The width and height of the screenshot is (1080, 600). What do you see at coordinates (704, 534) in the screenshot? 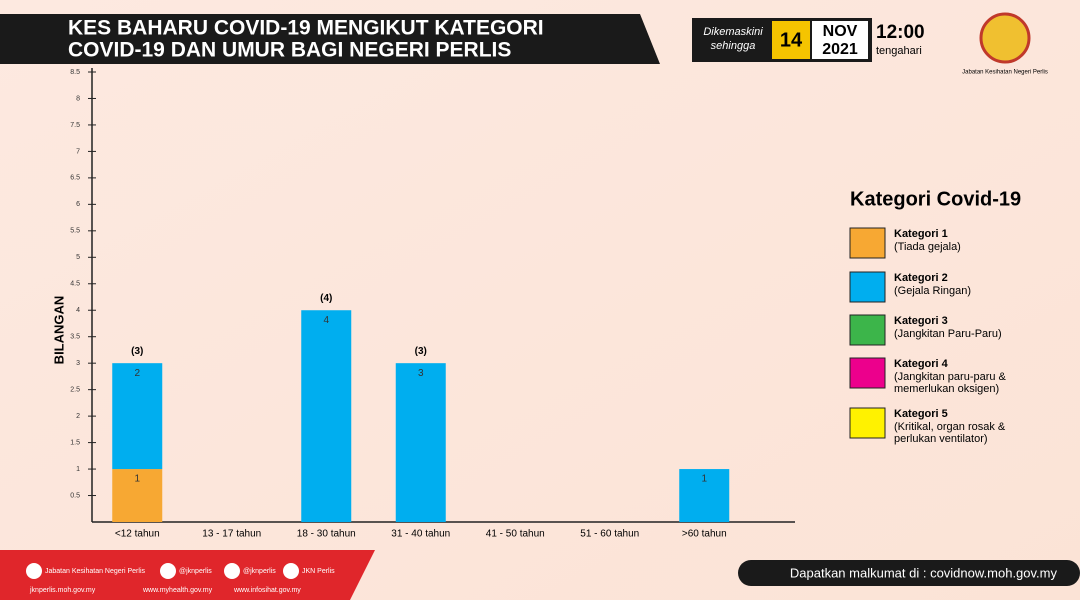
I see `x-tick-label: >60 tahun` at bounding box center [704, 534].